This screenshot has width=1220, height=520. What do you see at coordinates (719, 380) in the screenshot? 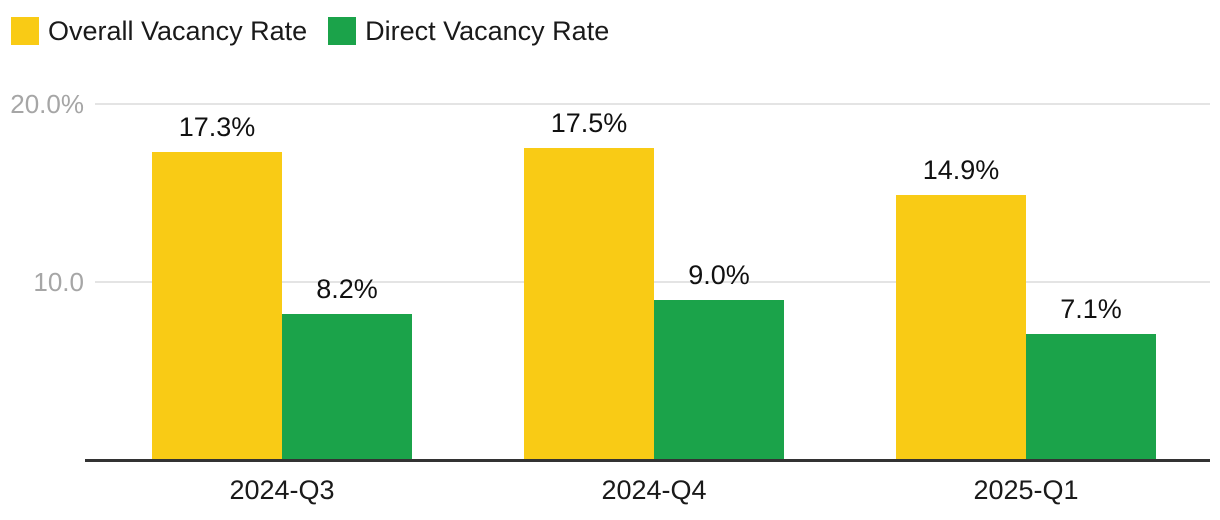
I see `bar-direct-vacancy-rate-2024-q4` at bounding box center [719, 380].